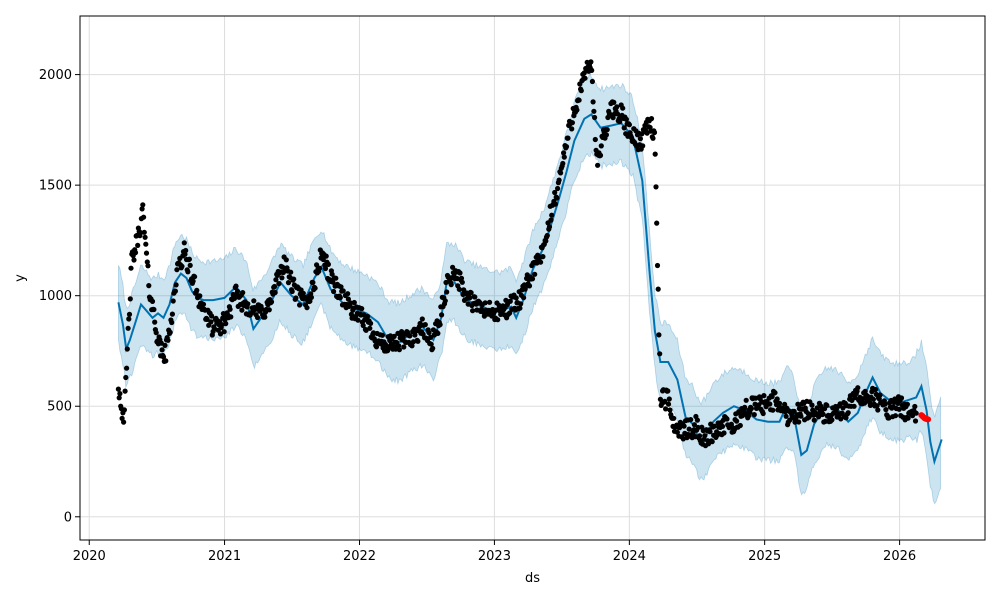 This screenshot has height=600, width=1000. I want to click on y-tick-label: 1500, so click(55, 186).